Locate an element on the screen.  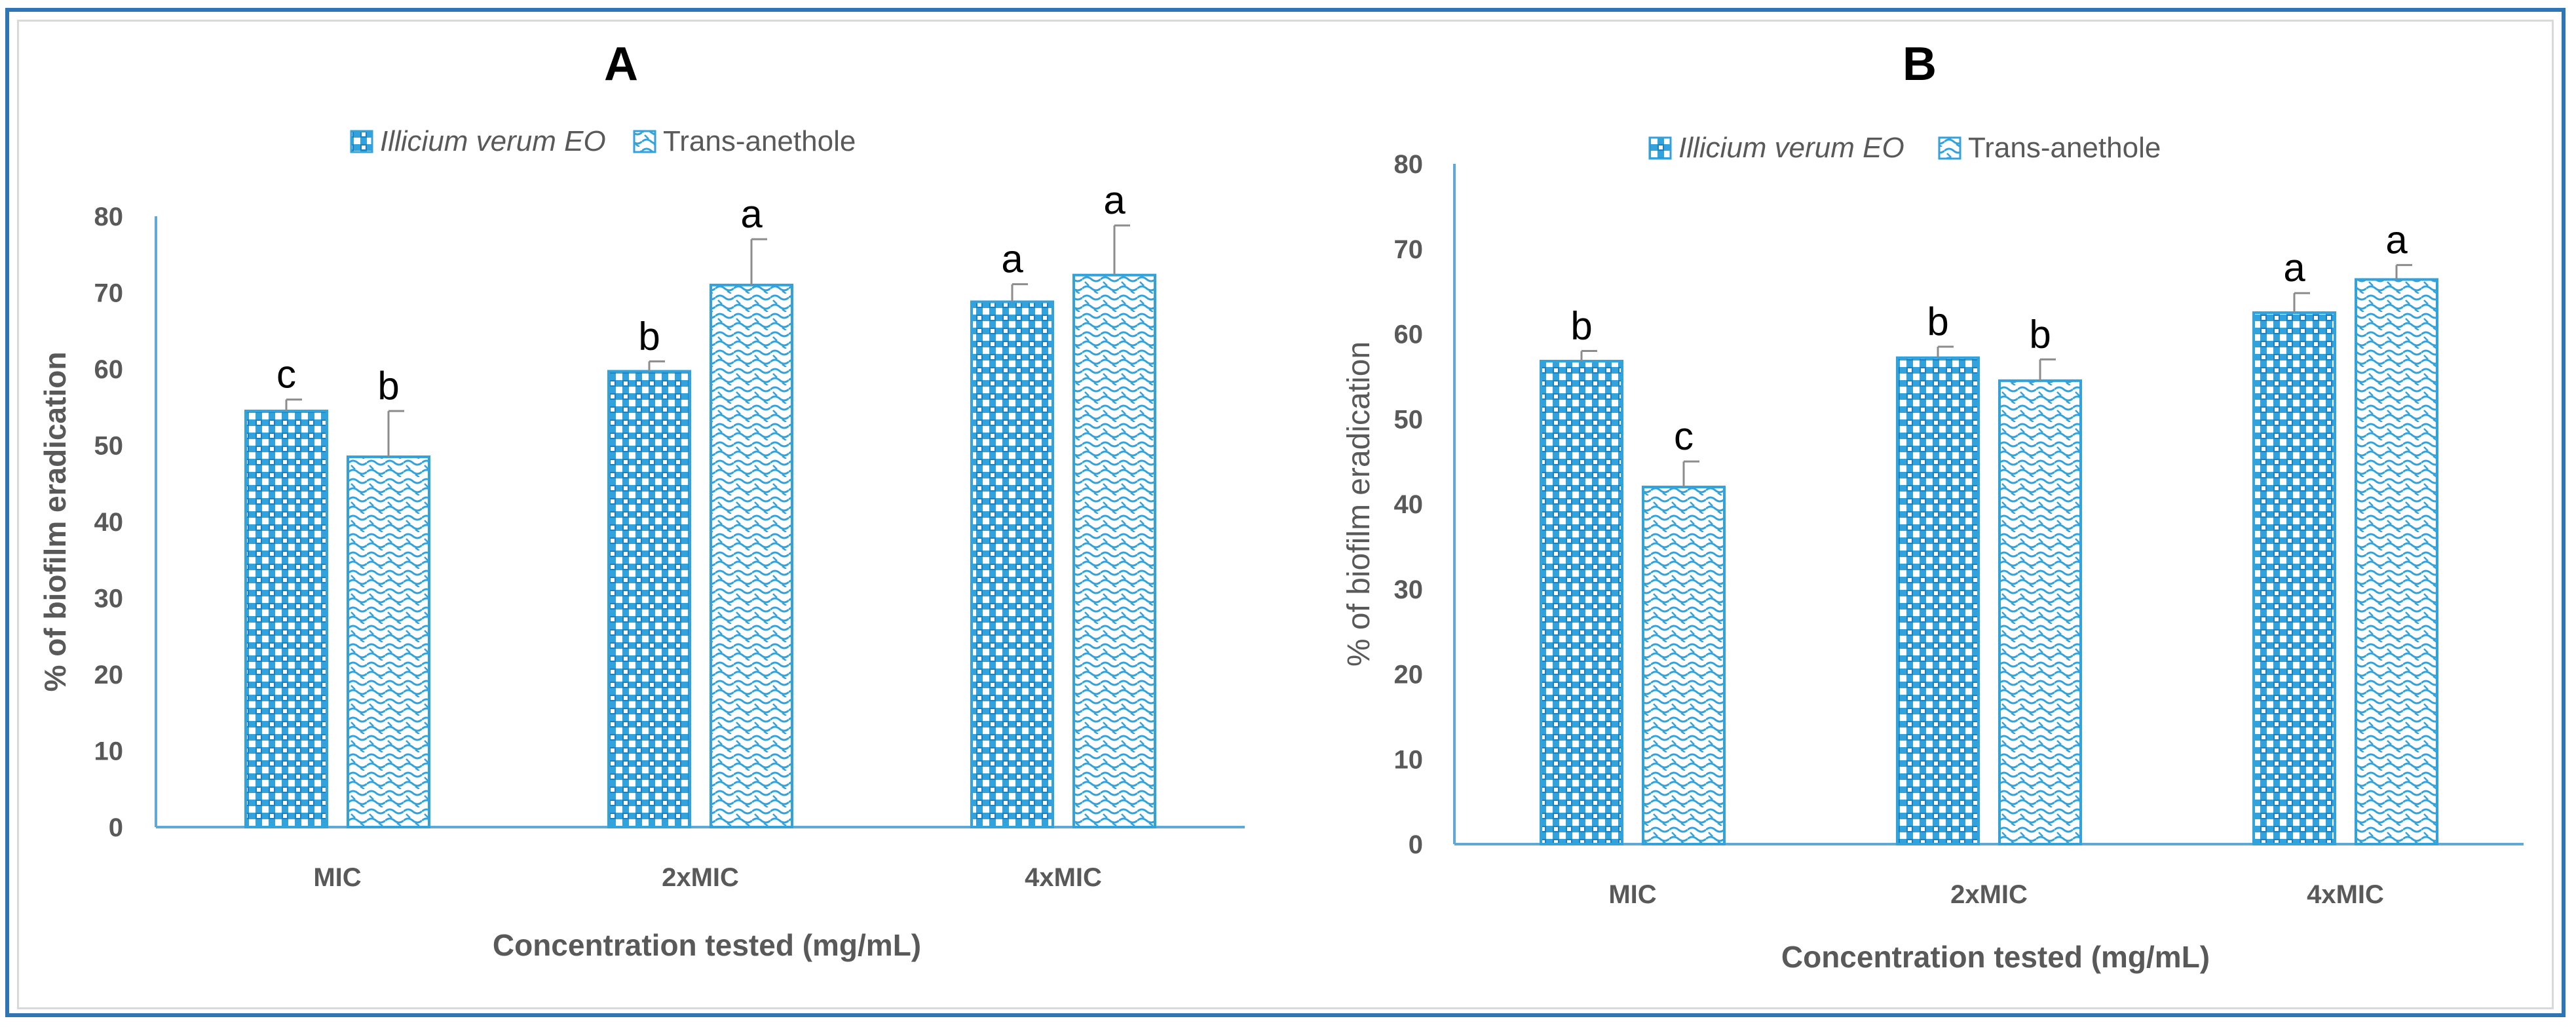
panel-title: B is located at coordinates (1920, 64).